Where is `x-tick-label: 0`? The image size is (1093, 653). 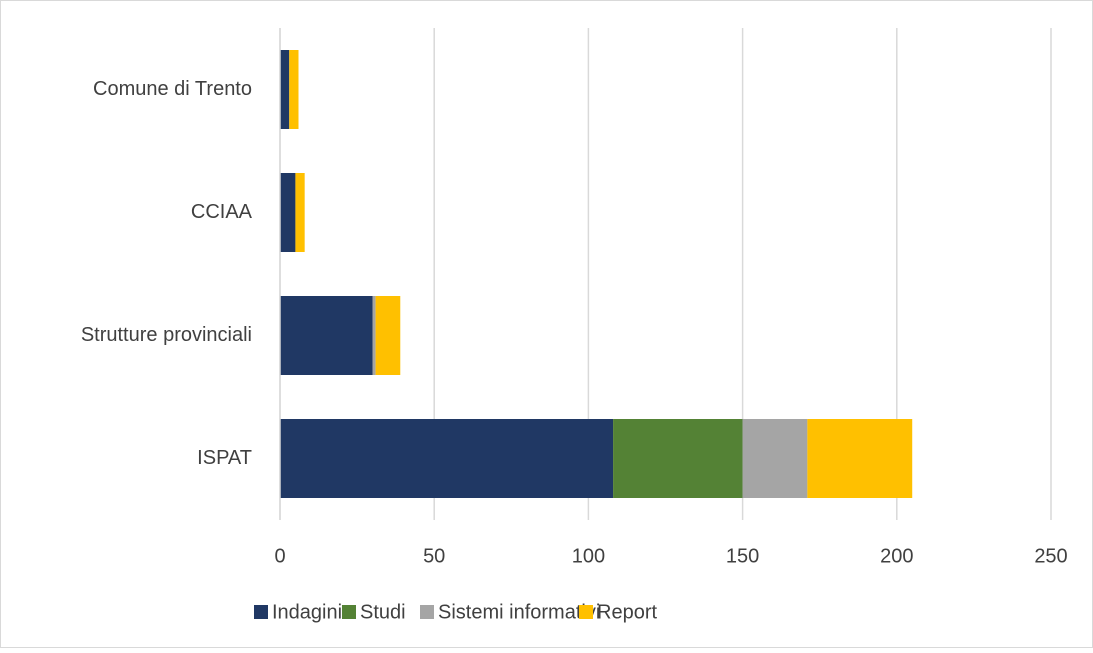 x-tick-label: 0 is located at coordinates (279, 556).